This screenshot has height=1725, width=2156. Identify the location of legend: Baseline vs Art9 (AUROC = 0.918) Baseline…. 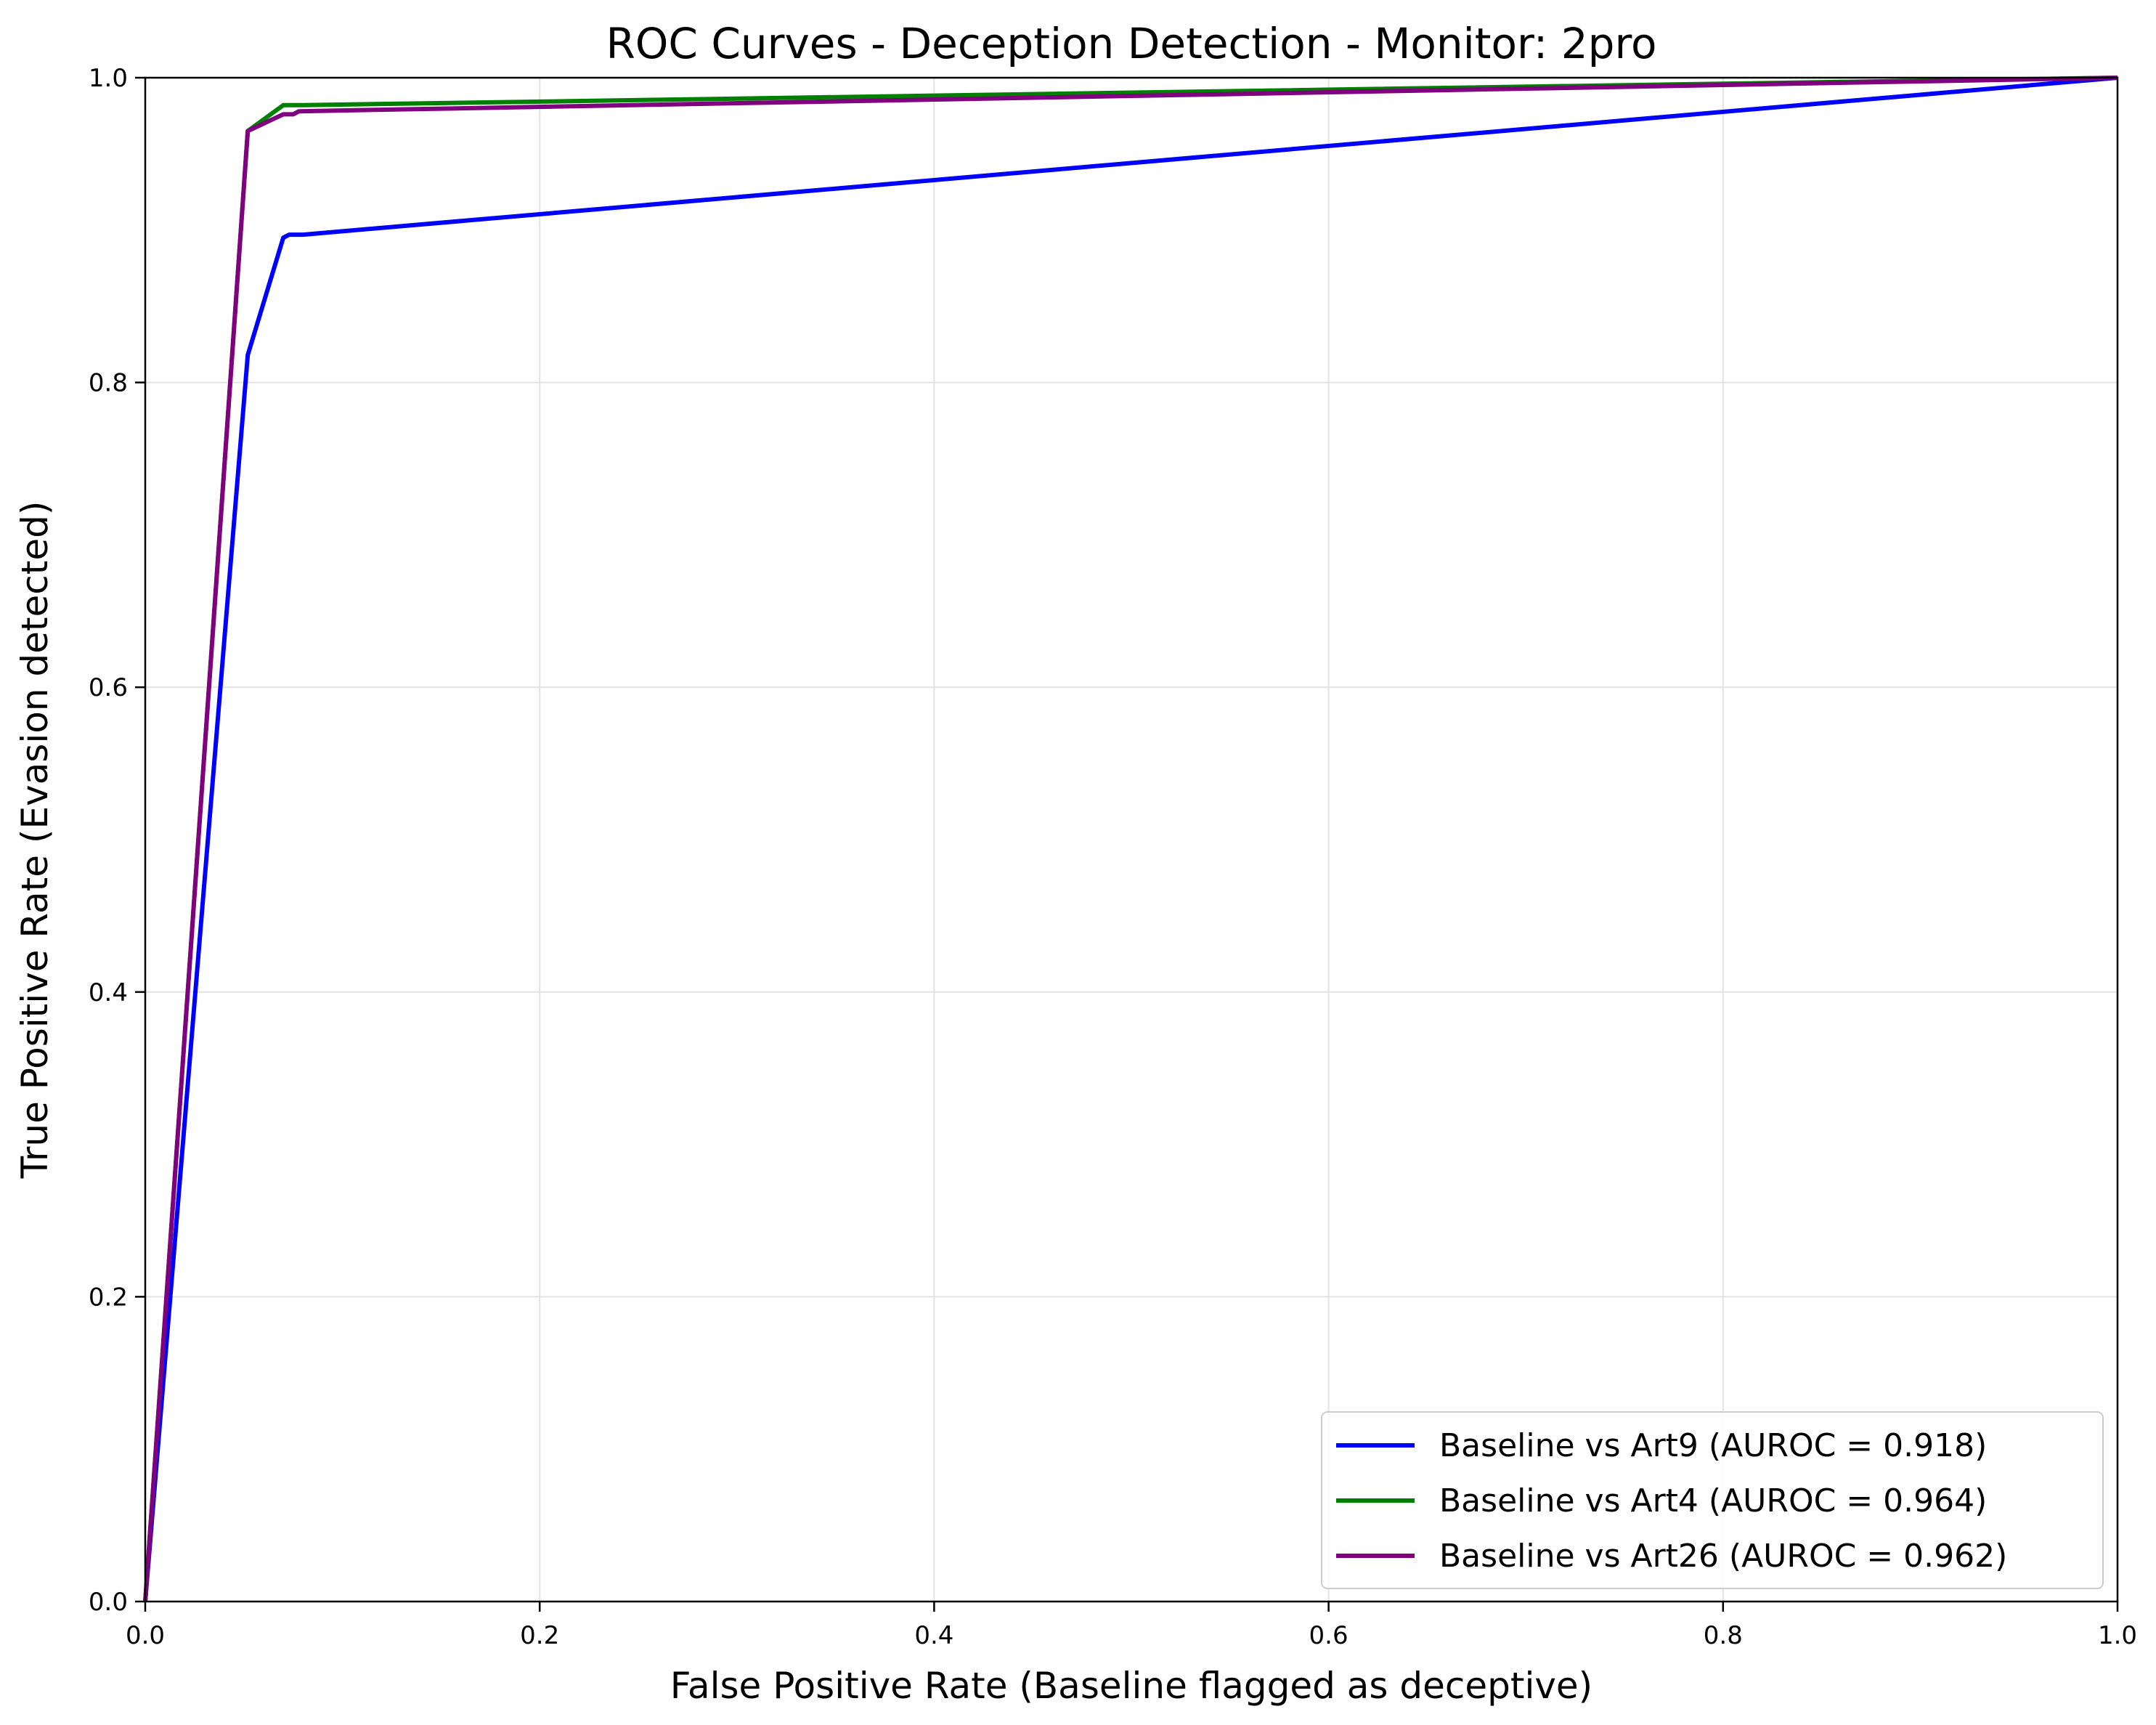
(1712, 1500).